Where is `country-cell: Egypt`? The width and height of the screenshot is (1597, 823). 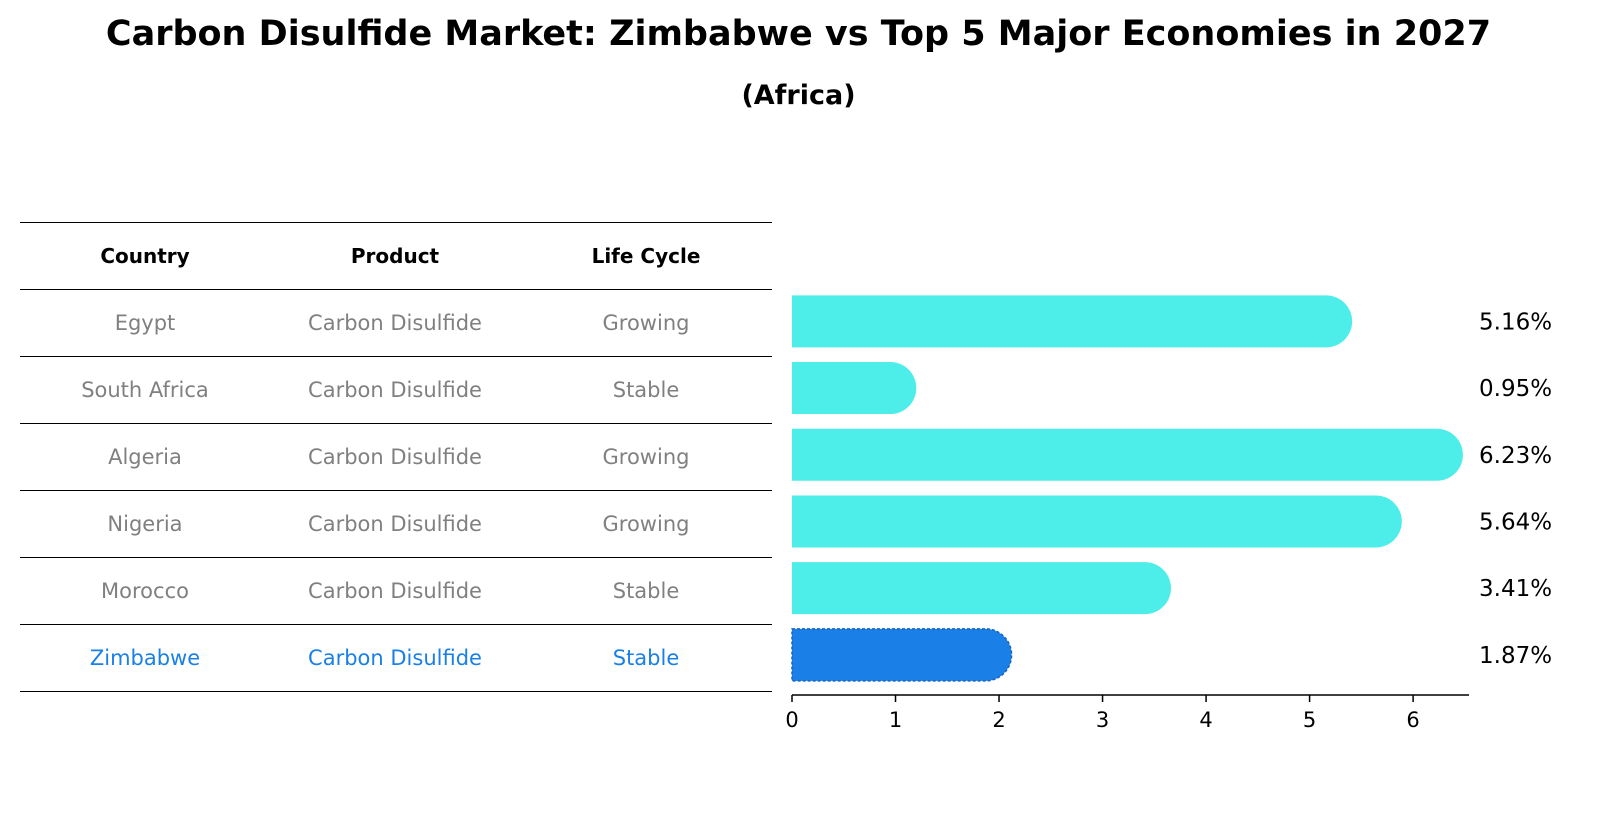 country-cell: Egypt is located at coordinates (145, 323).